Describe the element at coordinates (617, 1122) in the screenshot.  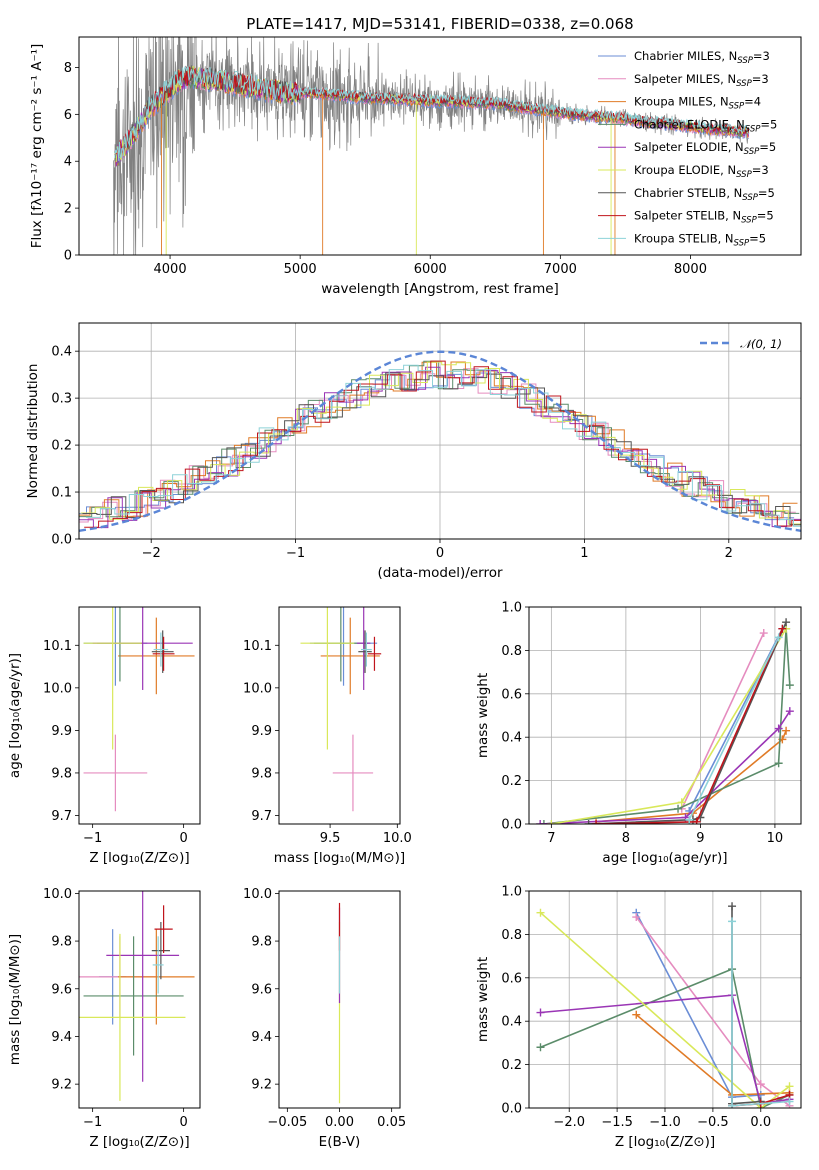
I see `x-tick-label: −1.5` at that location.